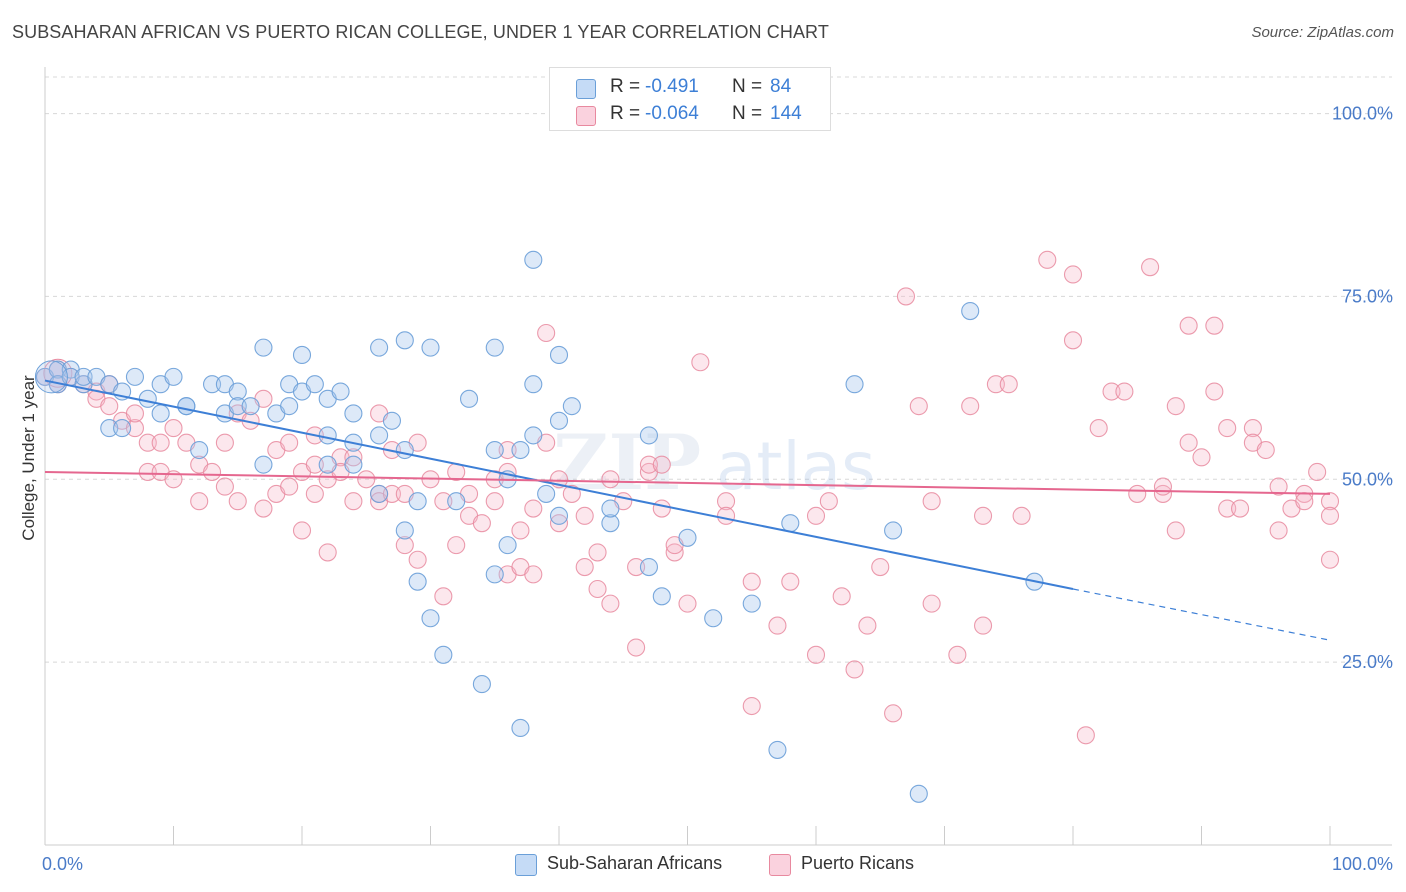 The height and width of the screenshot is (892, 1406). Describe the element at coordinates (1367, 662) in the screenshot. I see `y-tick-label: 25.0%` at that location.